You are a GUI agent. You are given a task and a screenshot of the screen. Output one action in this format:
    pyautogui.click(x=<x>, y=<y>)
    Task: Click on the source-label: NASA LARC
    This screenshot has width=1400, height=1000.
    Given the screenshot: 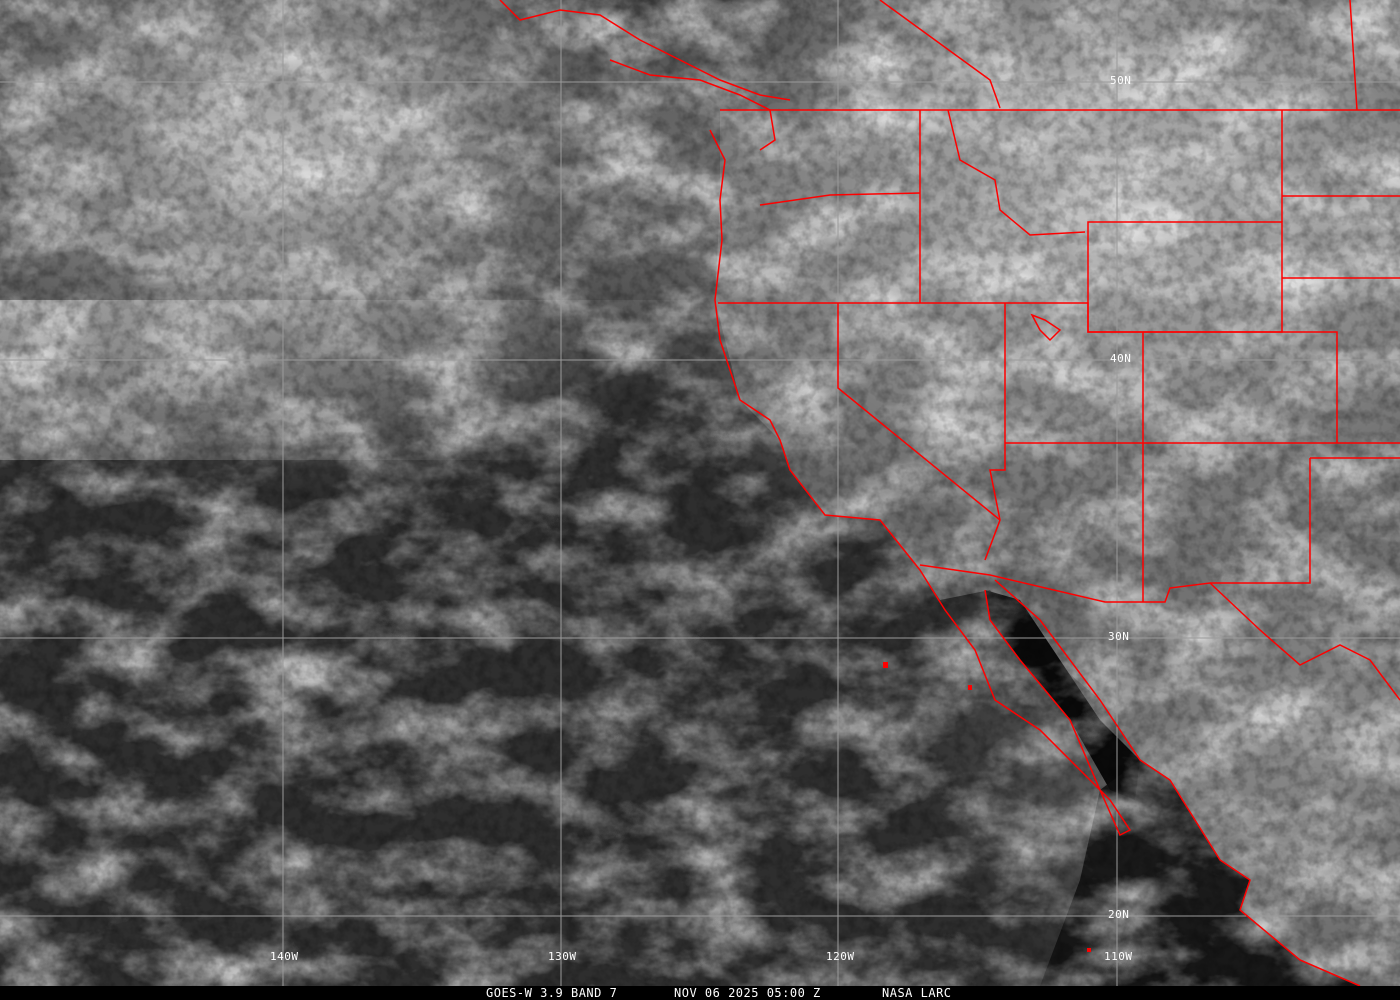 What is the action you would take?
    pyautogui.click(x=917, y=993)
    